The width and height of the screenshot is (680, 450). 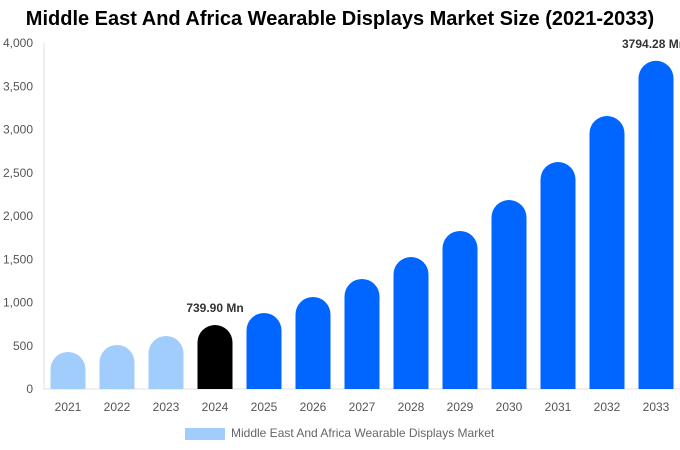 I want to click on y-tick-label: 2,000, so click(x=18, y=216).